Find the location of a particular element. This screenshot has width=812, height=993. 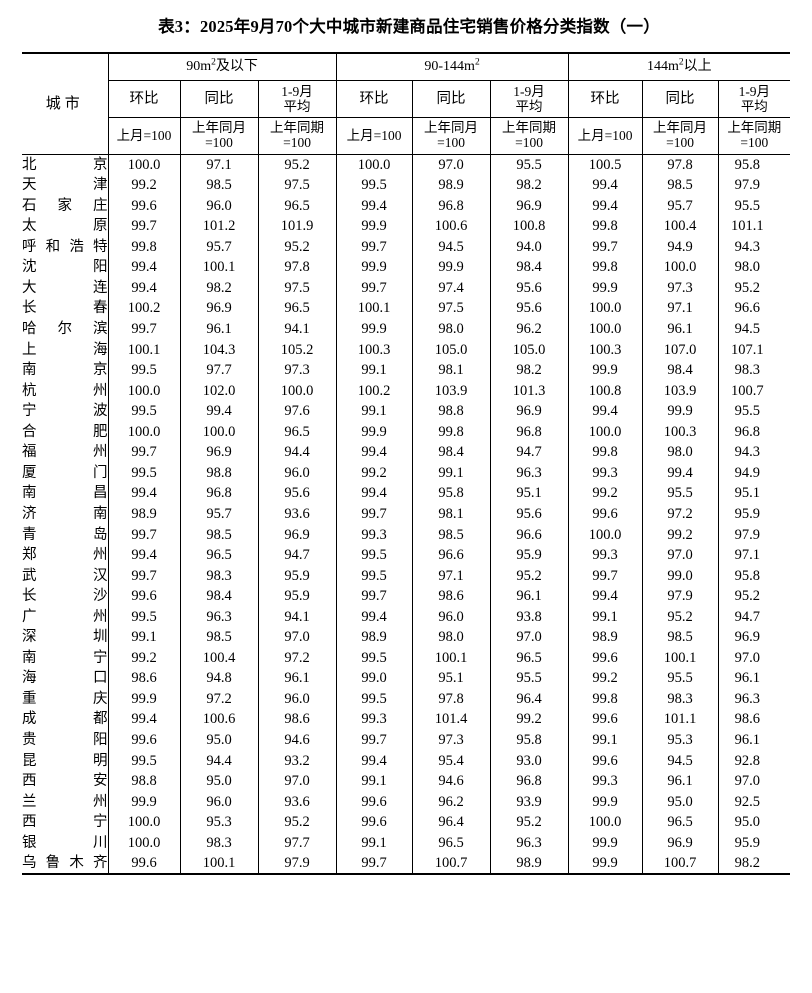

header-measure-yoy-g2: 同比 is located at coordinates (451, 99).